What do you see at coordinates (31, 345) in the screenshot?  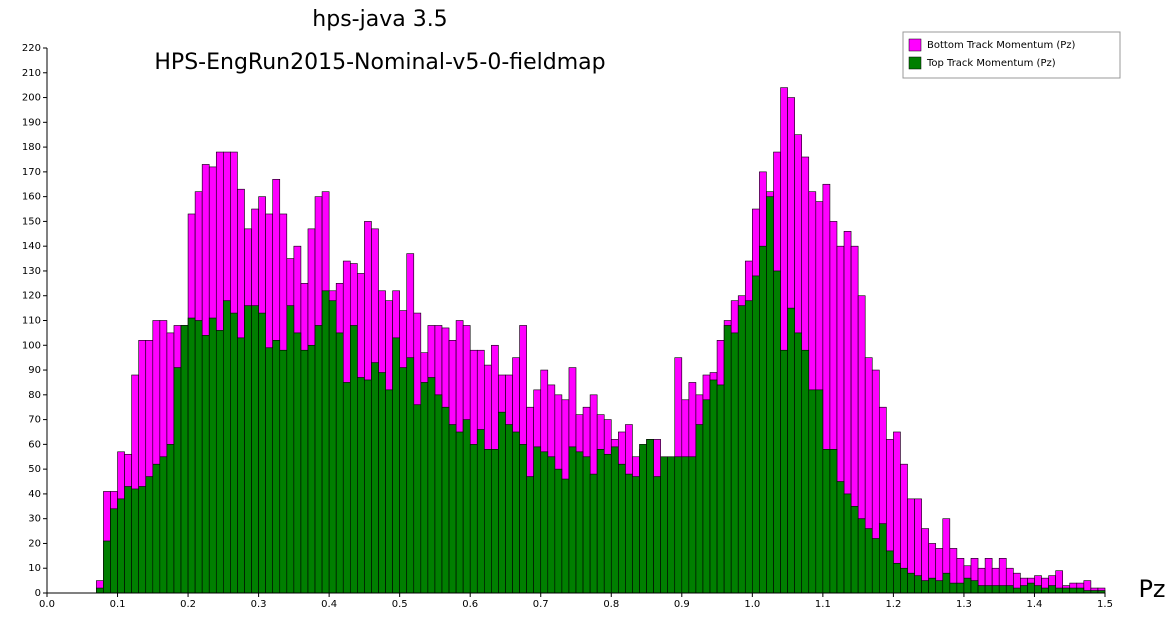 I see `y-tick-label: 100` at bounding box center [31, 345].